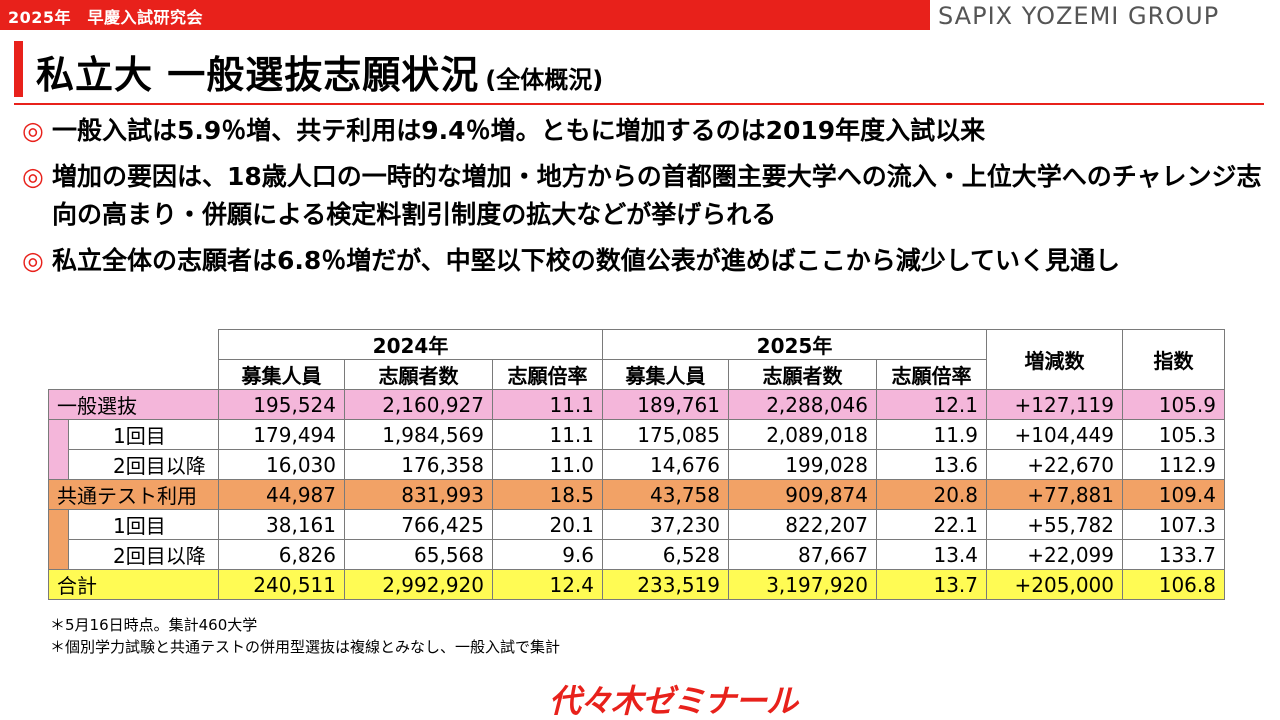 The width and height of the screenshot is (1280, 720). What do you see at coordinates (547, 494) in the screenshot?
I see `cell: 18.5` at bounding box center [547, 494].